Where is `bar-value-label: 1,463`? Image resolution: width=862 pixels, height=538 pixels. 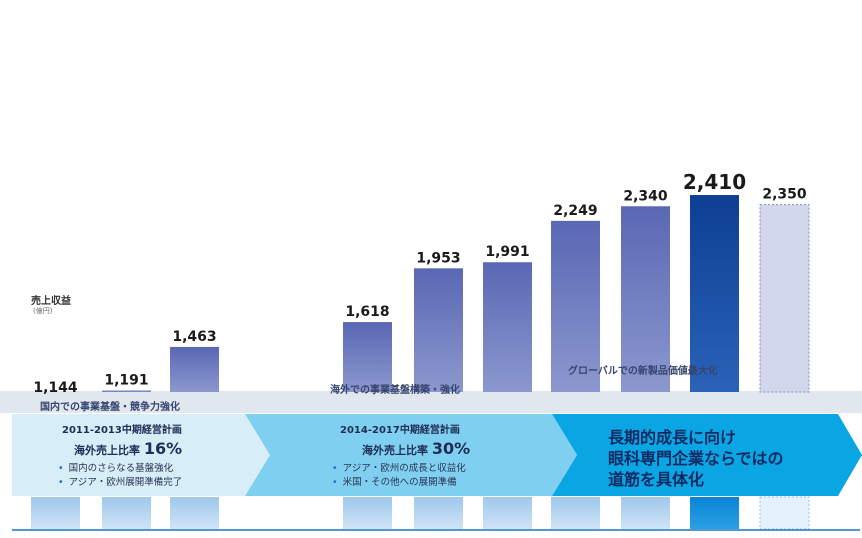
bar-value-label: 1,463 is located at coordinates (194, 337).